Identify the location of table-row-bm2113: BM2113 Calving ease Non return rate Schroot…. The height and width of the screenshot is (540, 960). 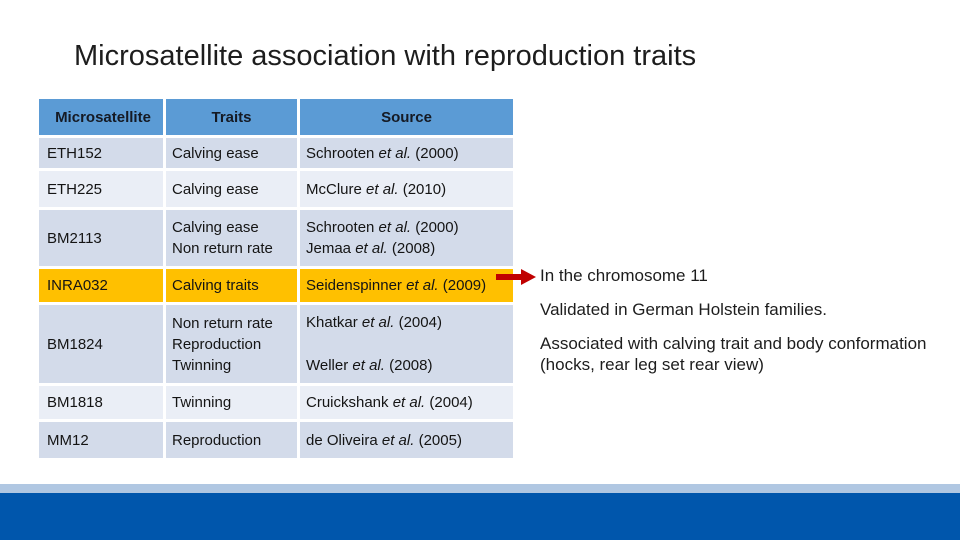
(276, 238).